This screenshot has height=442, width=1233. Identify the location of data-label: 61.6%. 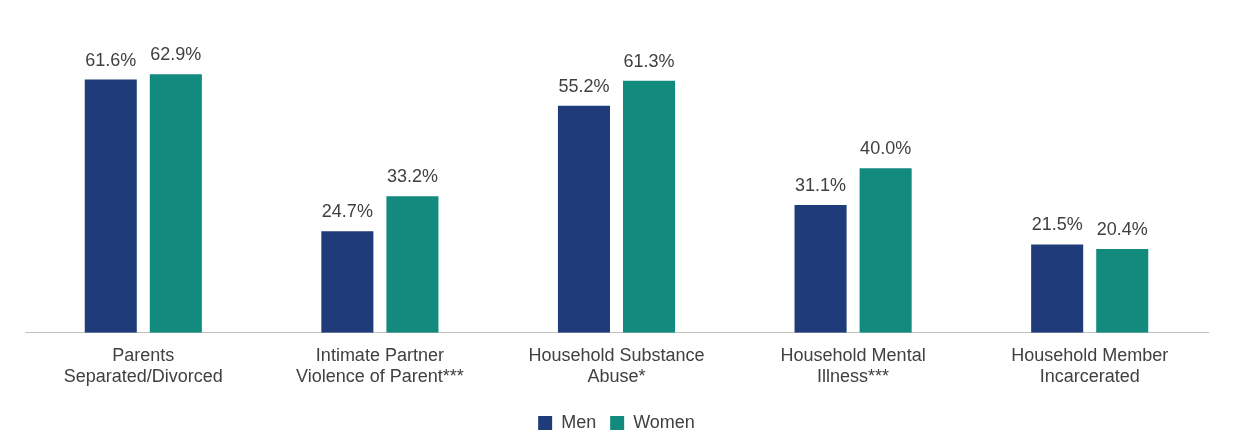
(111, 59).